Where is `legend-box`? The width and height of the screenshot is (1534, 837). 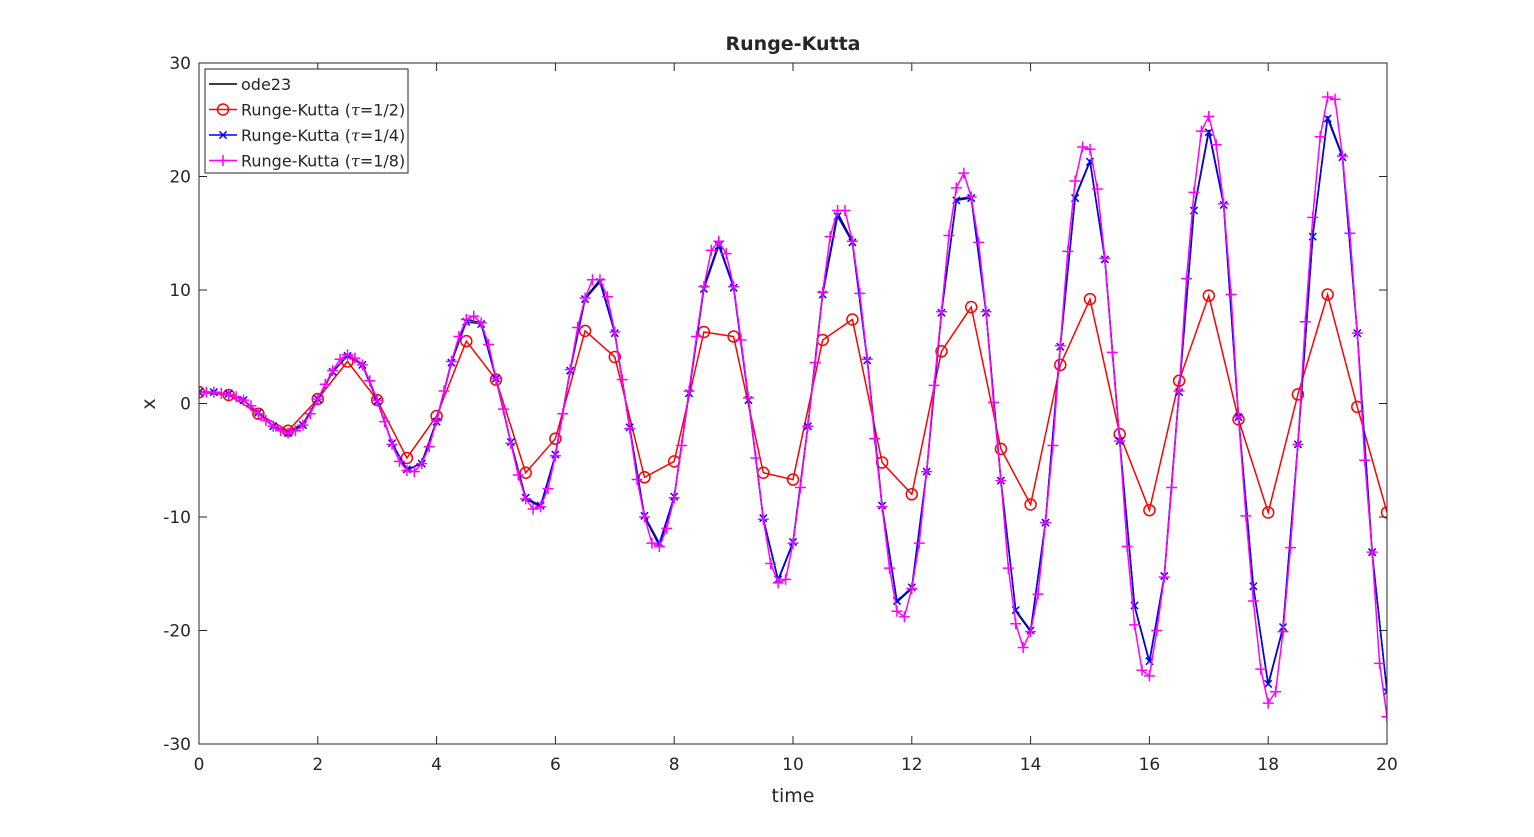 legend-box is located at coordinates (306, 121).